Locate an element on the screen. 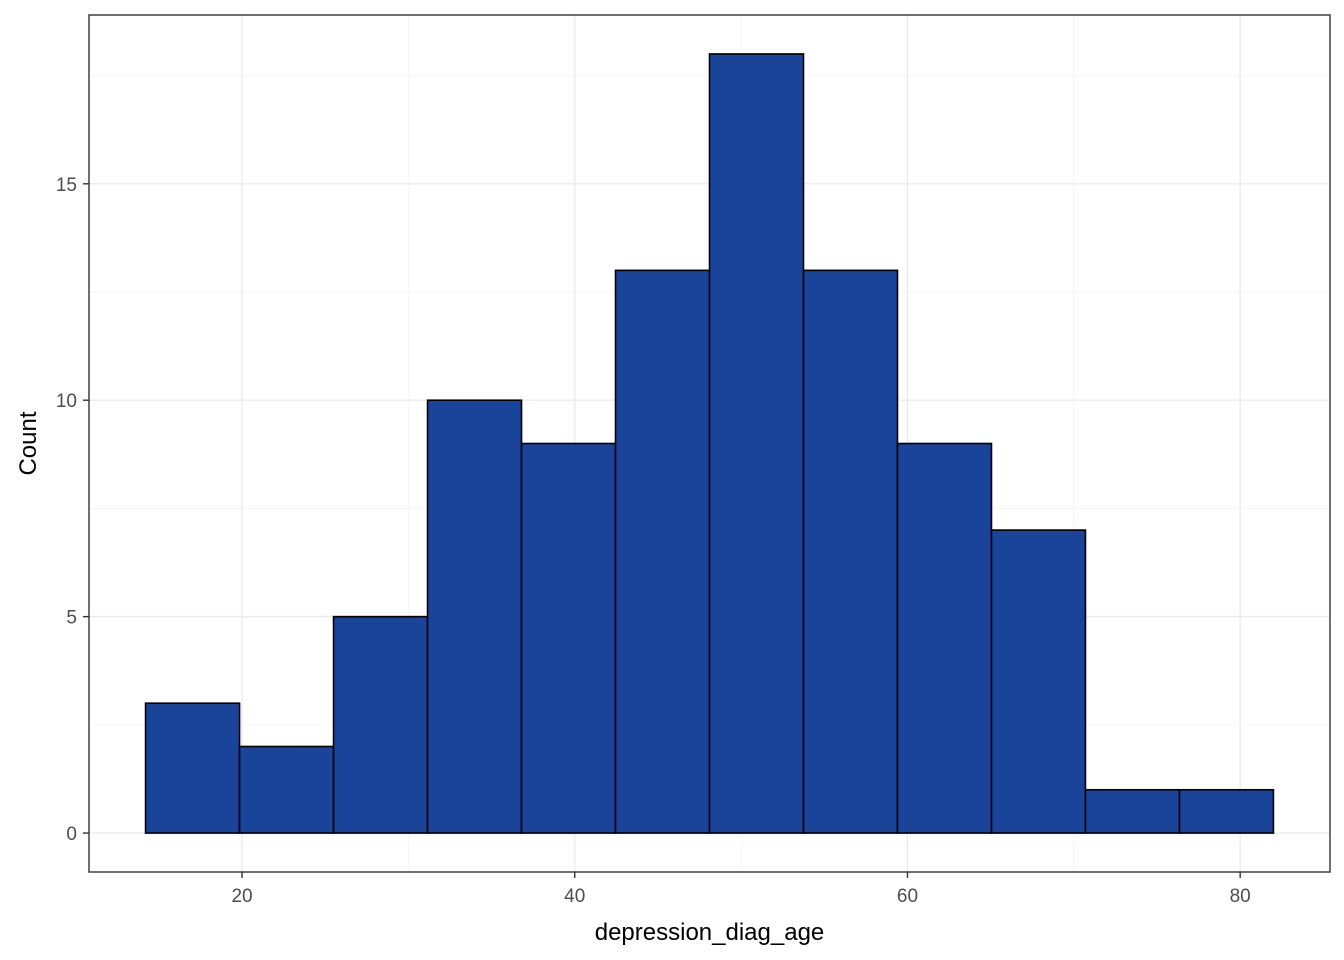 The width and height of the screenshot is (1344, 960). y-axis-title: Count is located at coordinates (28, 443).